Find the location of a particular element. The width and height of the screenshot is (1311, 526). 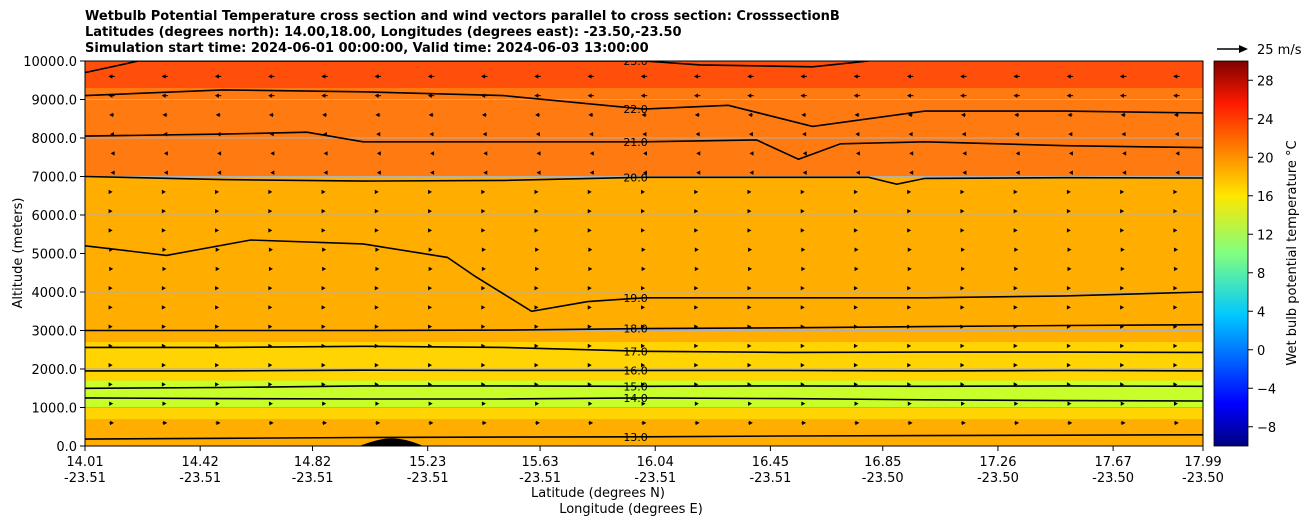

x-axis-title-longitude: Longitude (degrees E) is located at coordinates (631, 509).